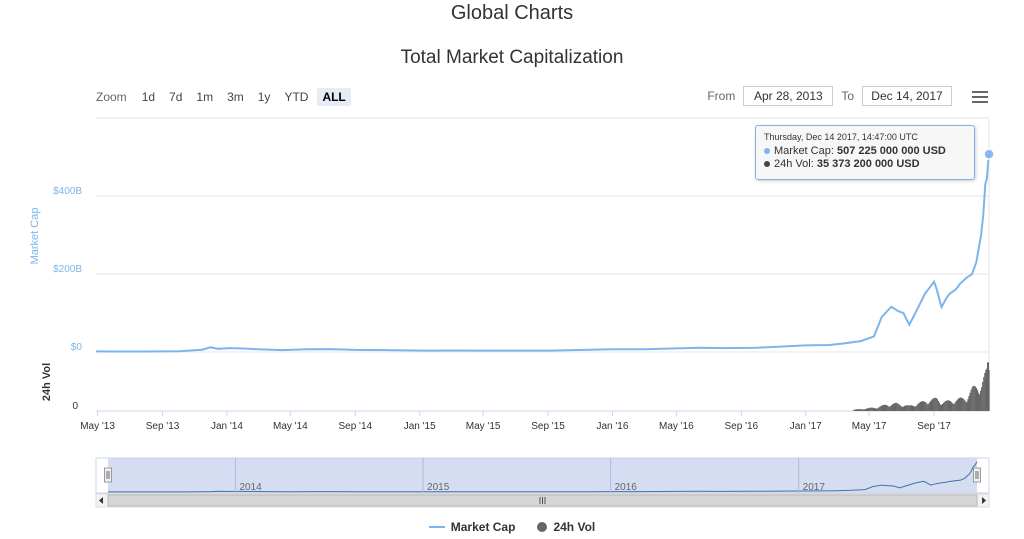 Image resolution: width=1024 pixels, height=539 pixels. Describe the element at coordinates (794, 164) in the screenshot. I see `tooltip-vol-label: 24h Vol:` at that location.